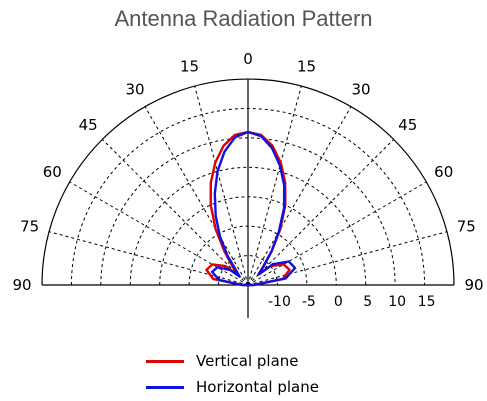 The image size is (487, 401). I want to click on legend-item-vertical: Vertical plane, so click(232, 361).